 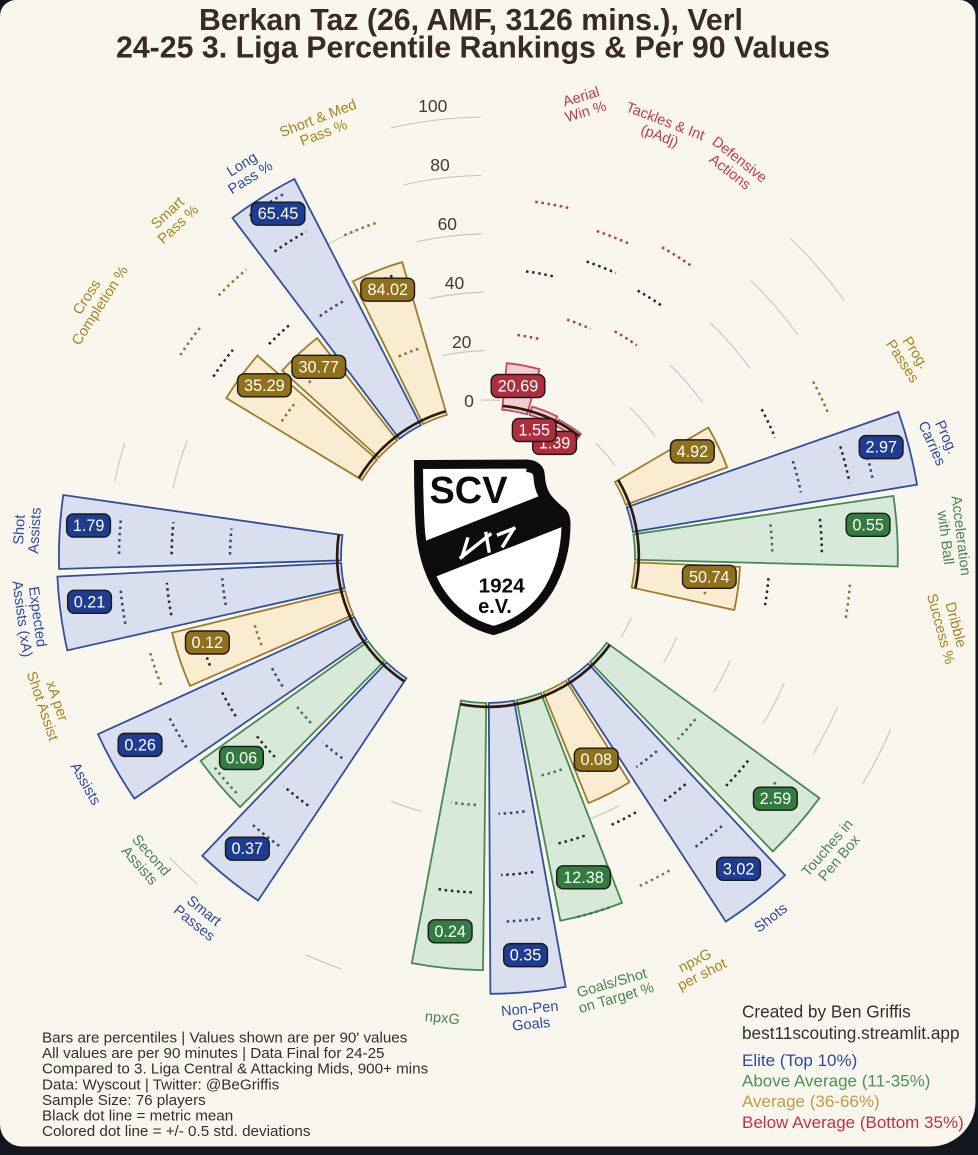 I want to click on svg-text: 60, so click(x=448, y=224).